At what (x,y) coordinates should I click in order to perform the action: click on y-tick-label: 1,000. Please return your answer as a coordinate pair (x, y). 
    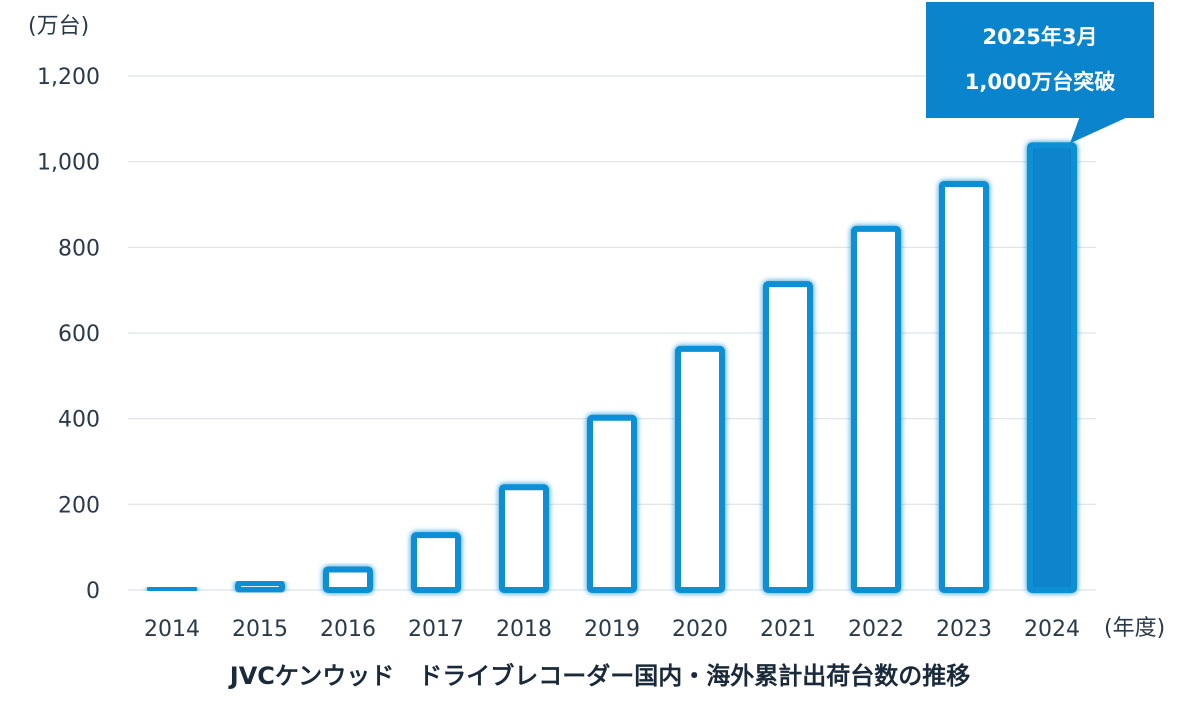
    Looking at the image, I should click on (68, 163).